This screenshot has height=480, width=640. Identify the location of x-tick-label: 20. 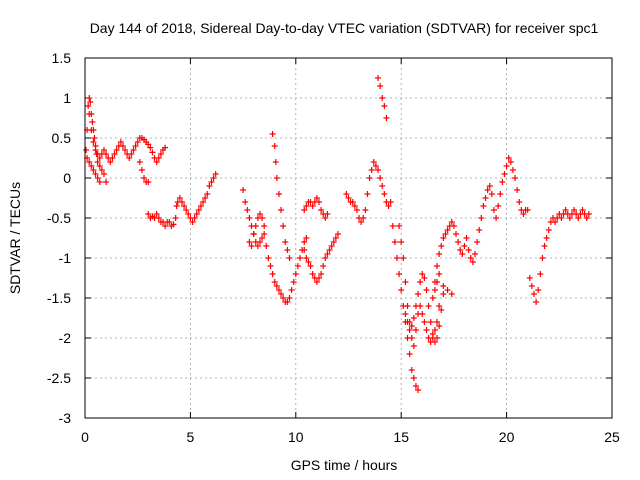
(507, 437).